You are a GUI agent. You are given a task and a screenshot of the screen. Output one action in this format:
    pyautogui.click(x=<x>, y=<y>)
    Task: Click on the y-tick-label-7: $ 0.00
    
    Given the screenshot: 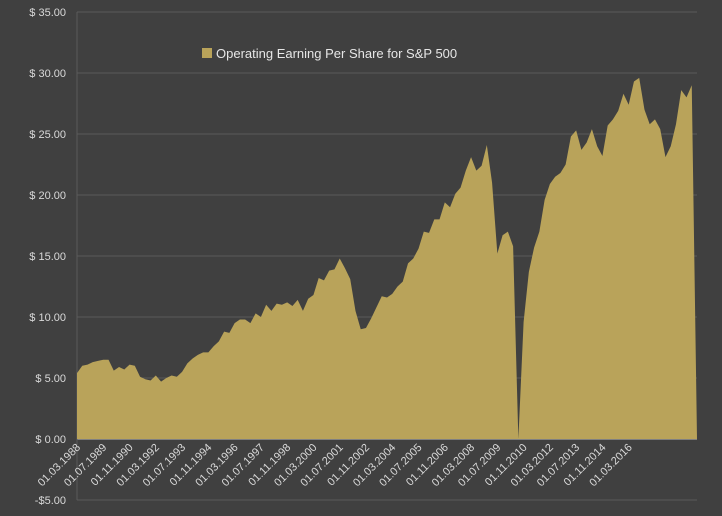 What is the action you would take?
    pyautogui.click(x=50, y=440)
    